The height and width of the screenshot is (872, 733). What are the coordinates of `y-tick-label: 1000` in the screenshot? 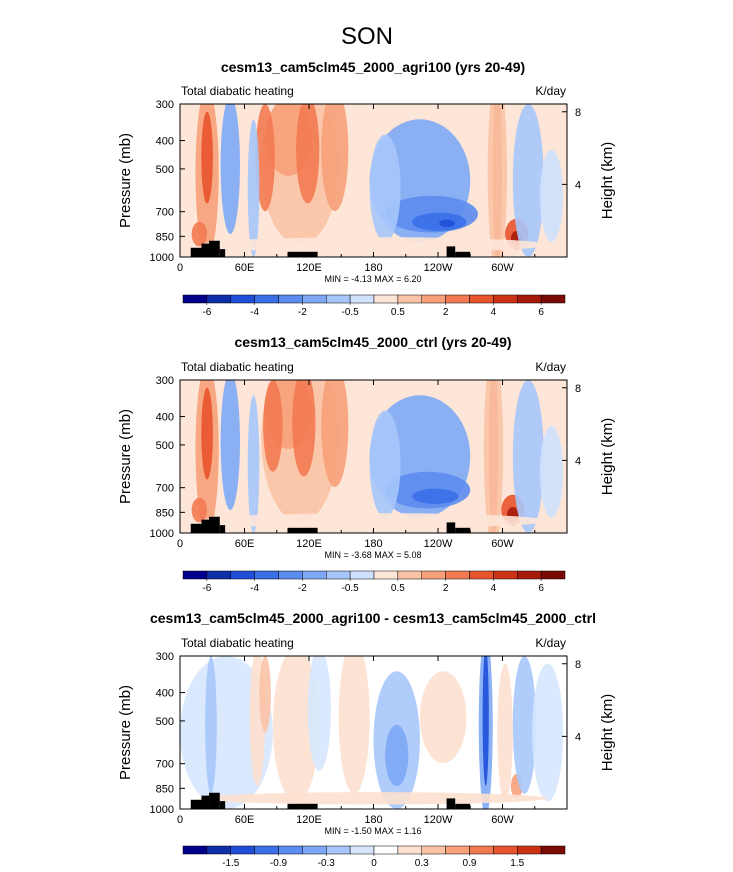 It's located at (162, 258).